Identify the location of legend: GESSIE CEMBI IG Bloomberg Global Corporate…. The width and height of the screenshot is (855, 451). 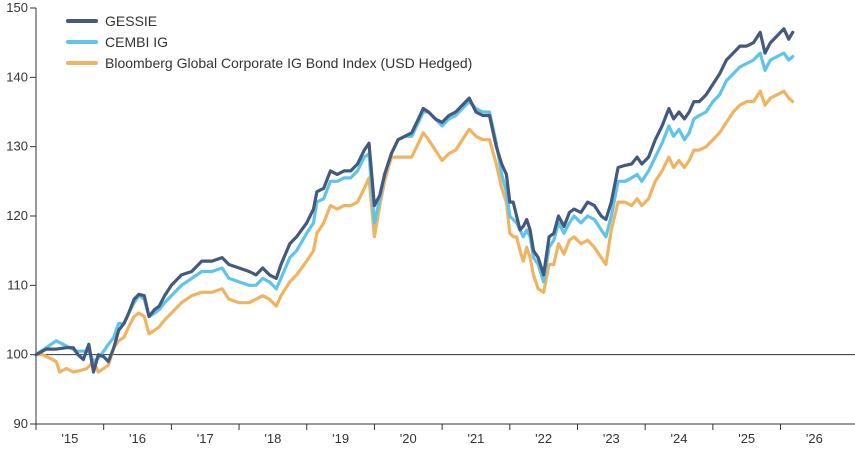
(269, 42).